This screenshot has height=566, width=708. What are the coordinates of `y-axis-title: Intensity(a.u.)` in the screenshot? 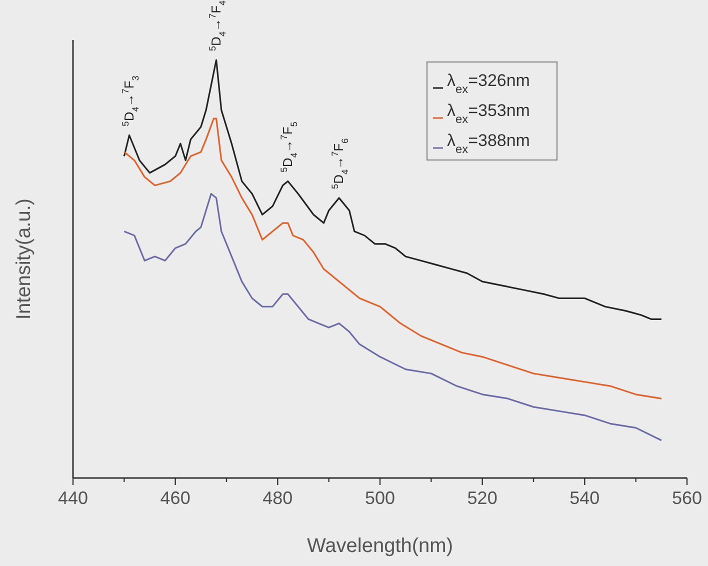 It's located at (24, 259).